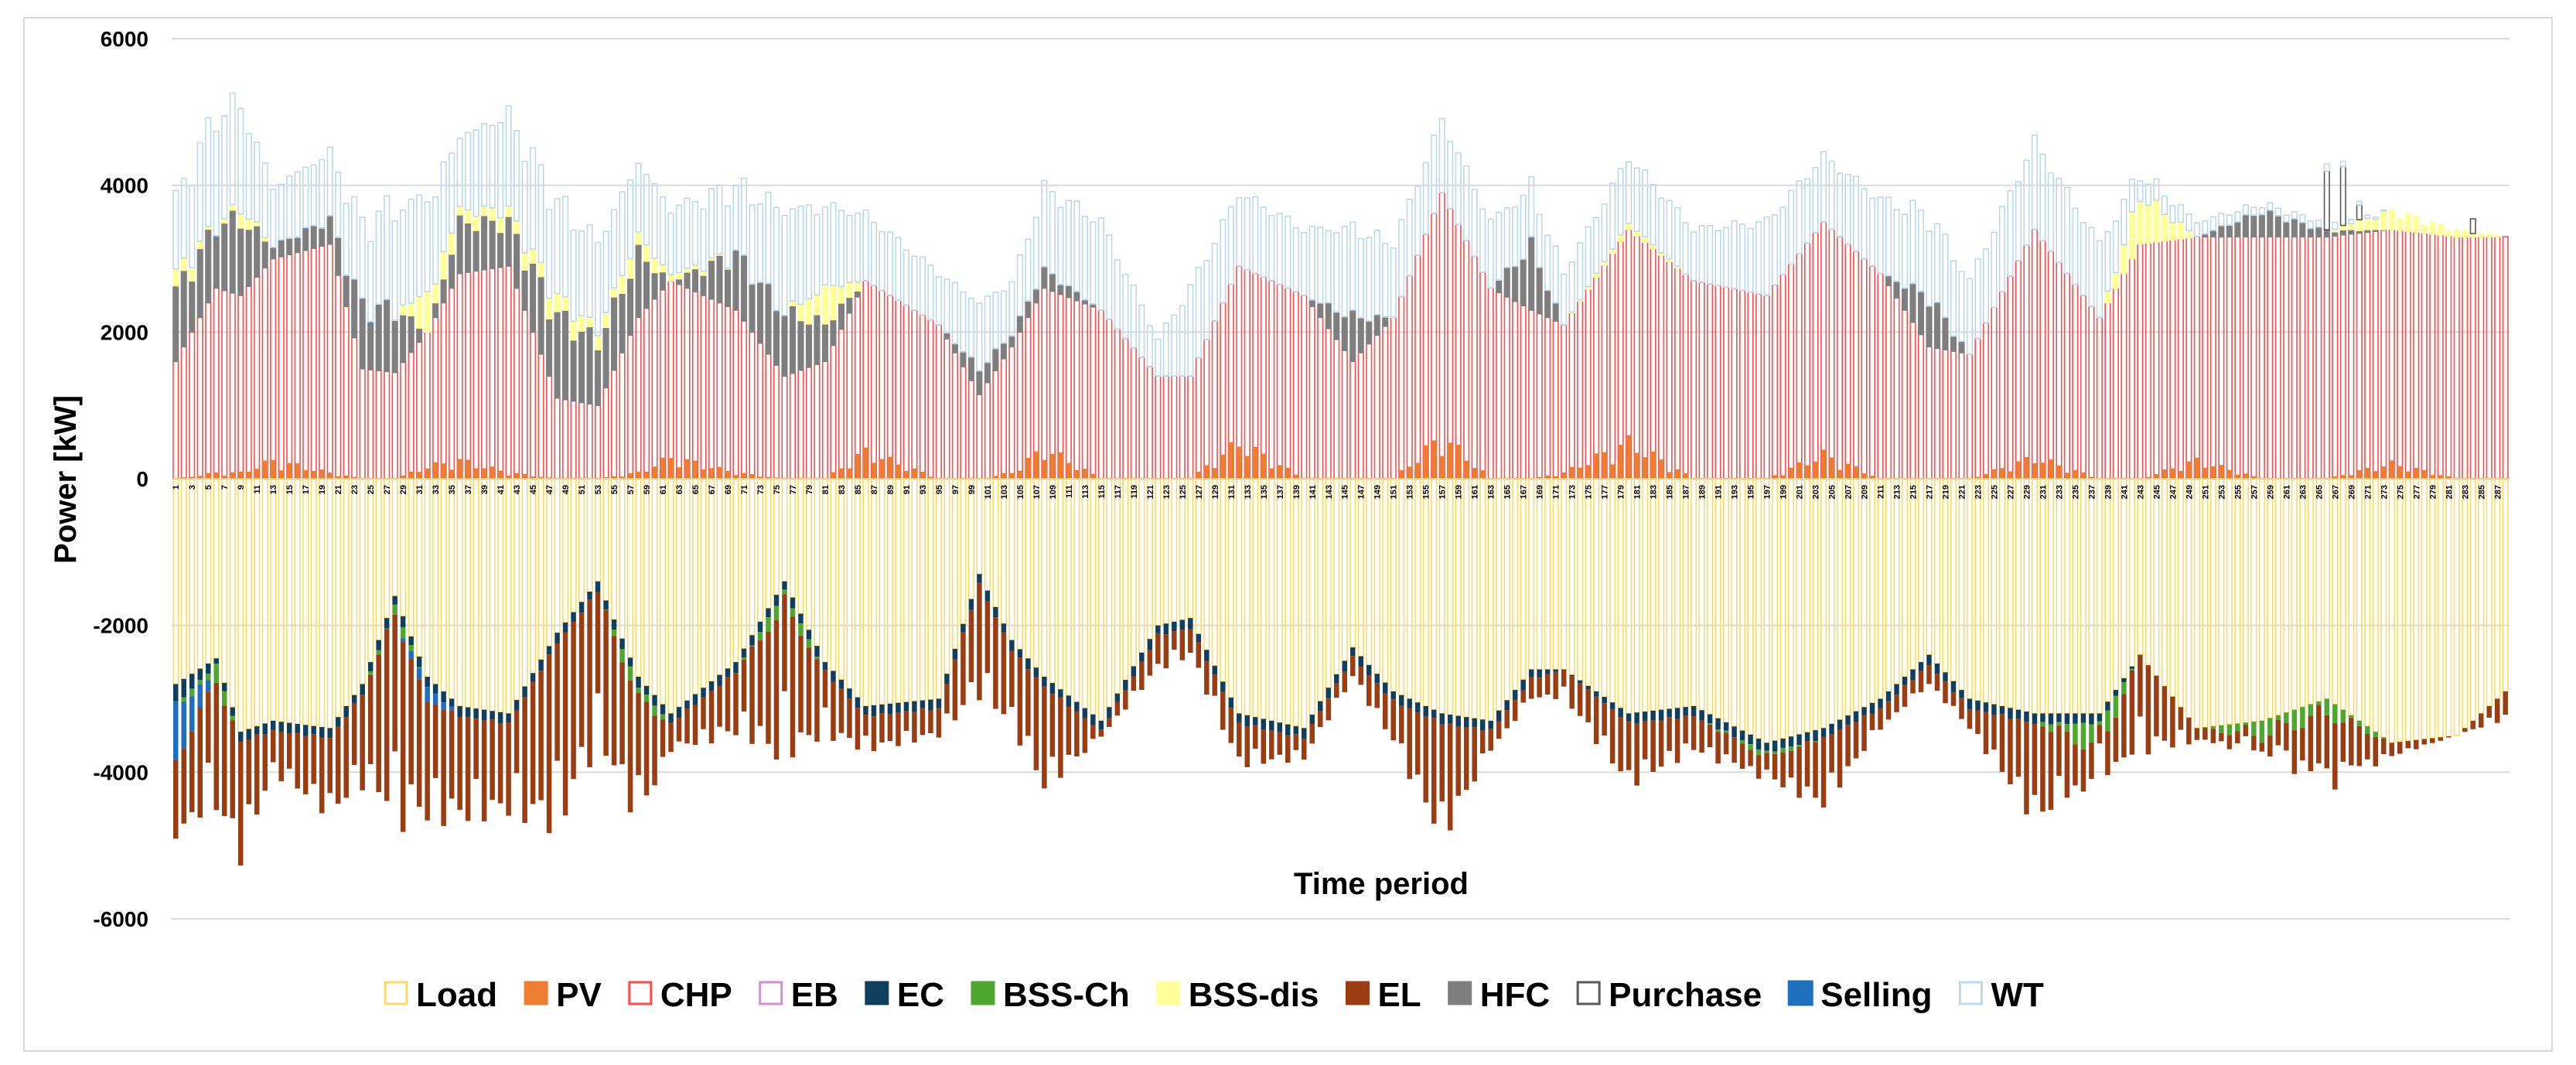 The image size is (2576, 1065). What do you see at coordinates (989, 492) in the screenshot?
I see `x-tick-label: 101` at bounding box center [989, 492].